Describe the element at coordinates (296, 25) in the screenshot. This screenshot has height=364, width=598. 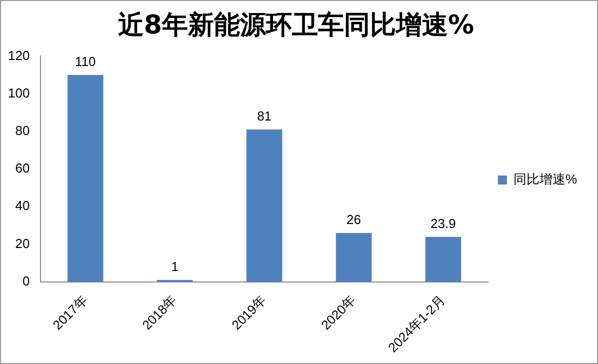
I see `chart-title: 近8年新能源环卫车同比增速%` at that location.